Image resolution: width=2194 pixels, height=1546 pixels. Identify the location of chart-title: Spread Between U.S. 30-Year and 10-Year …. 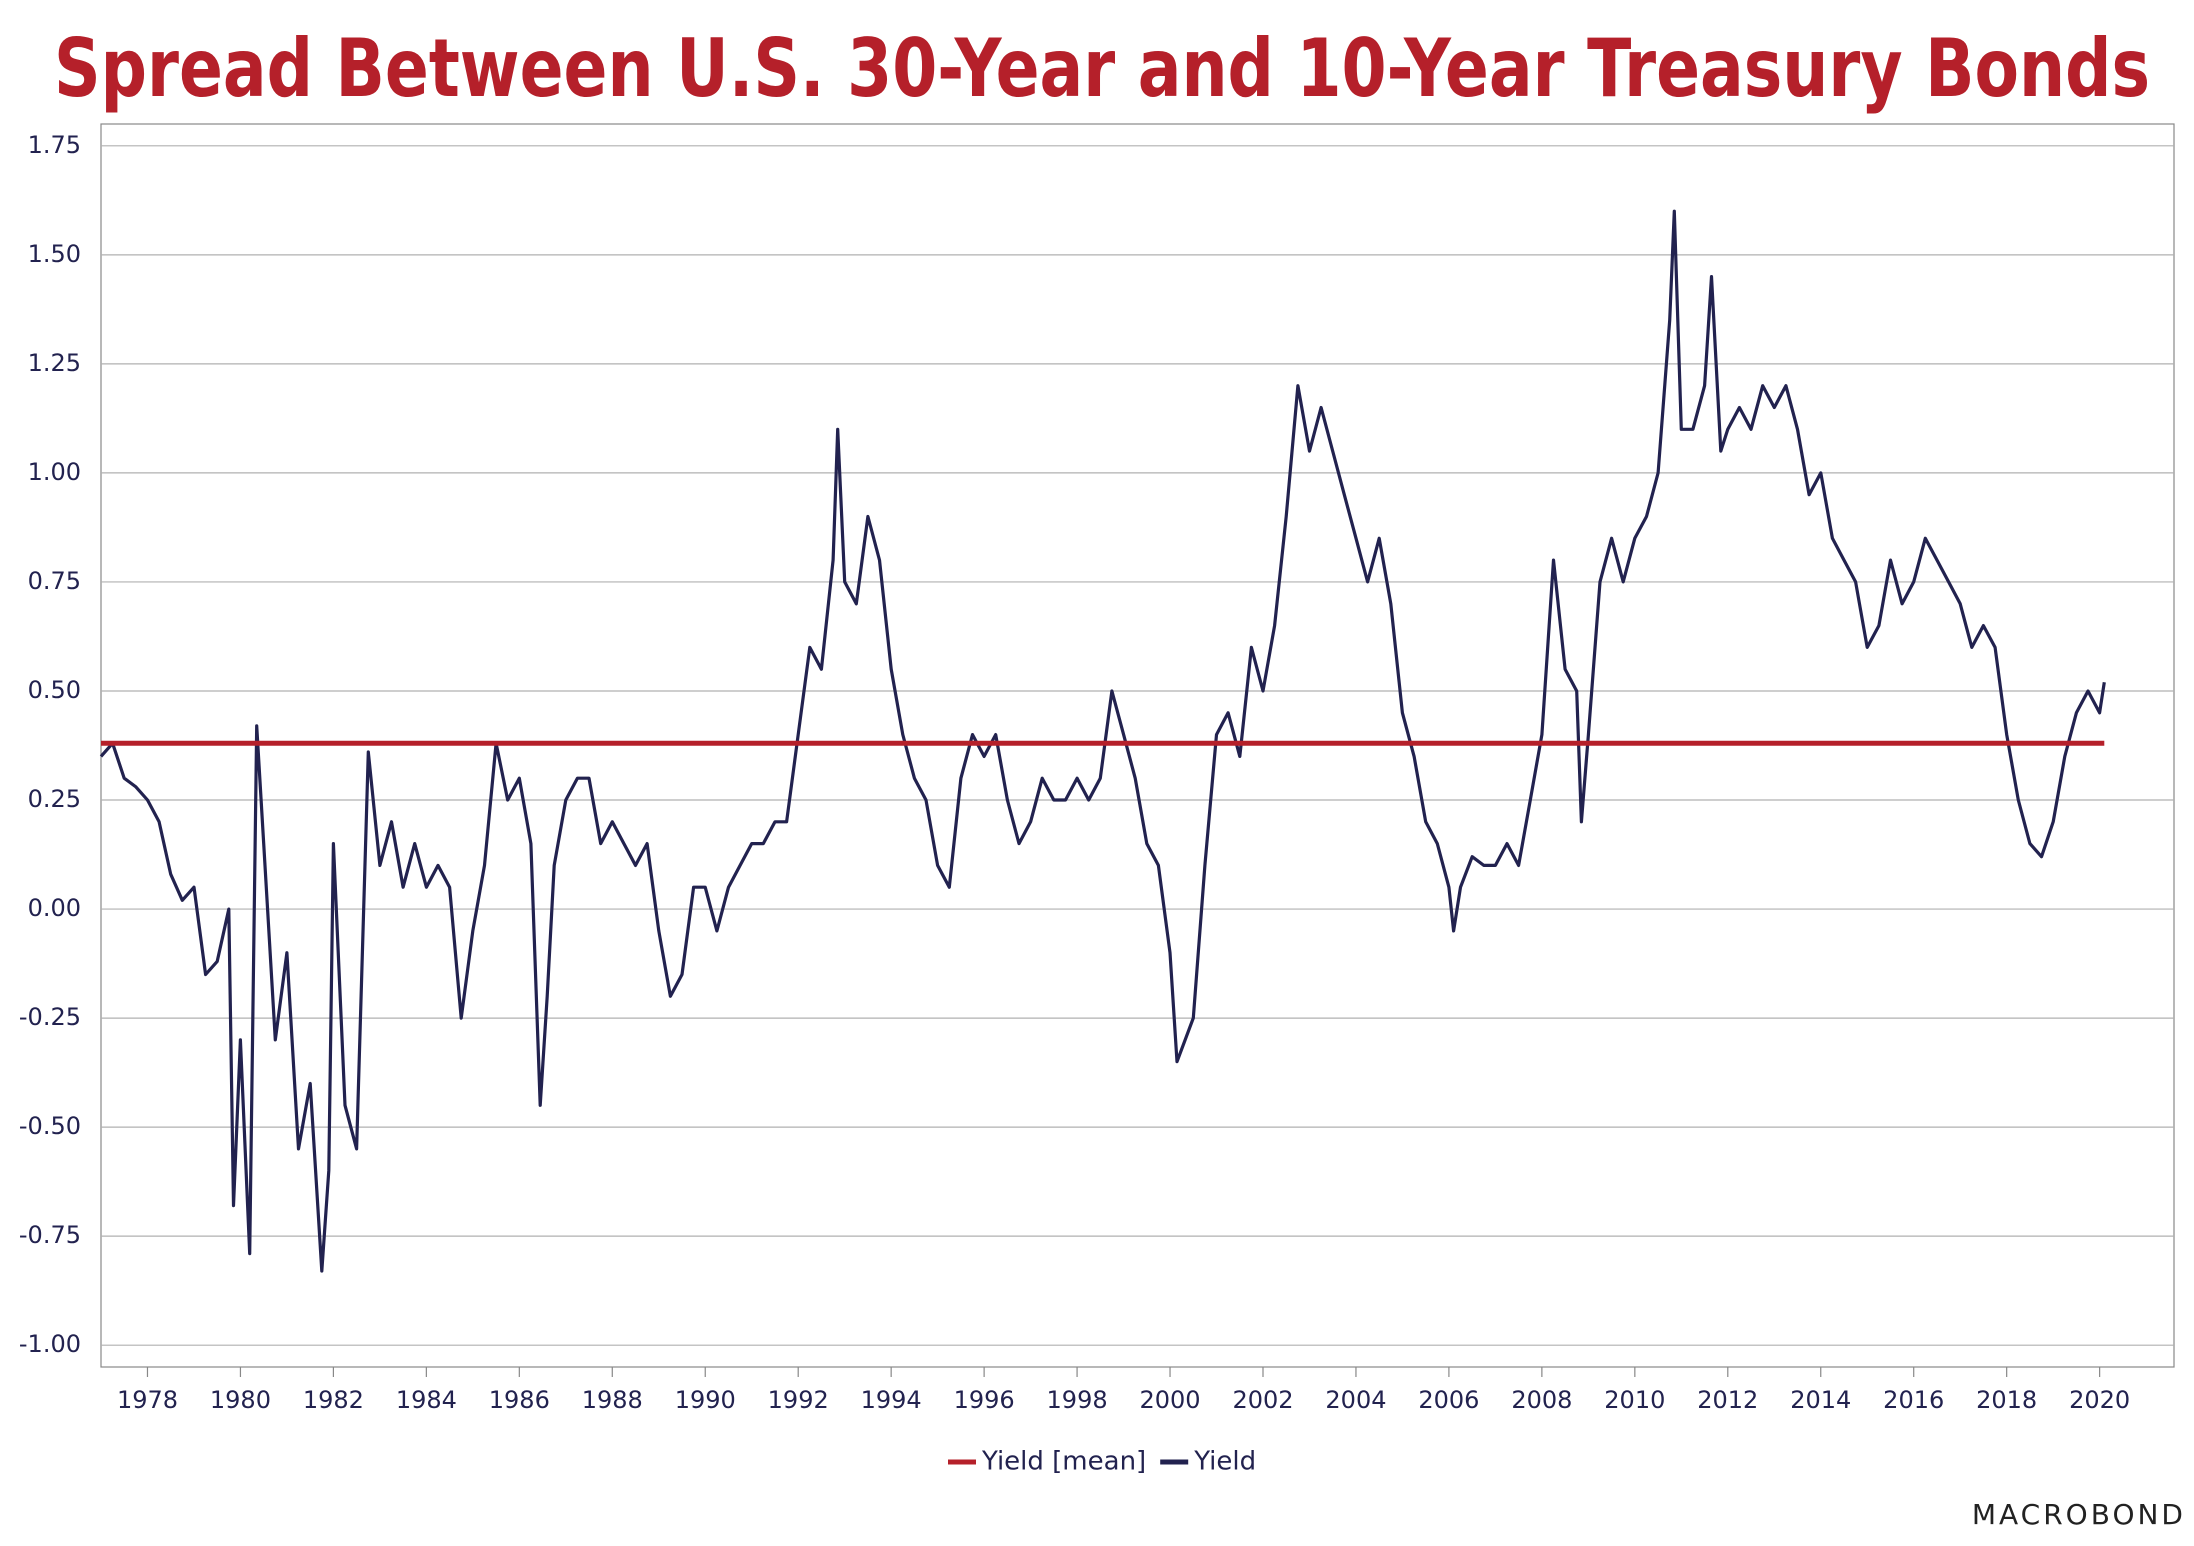
(1102, 68).